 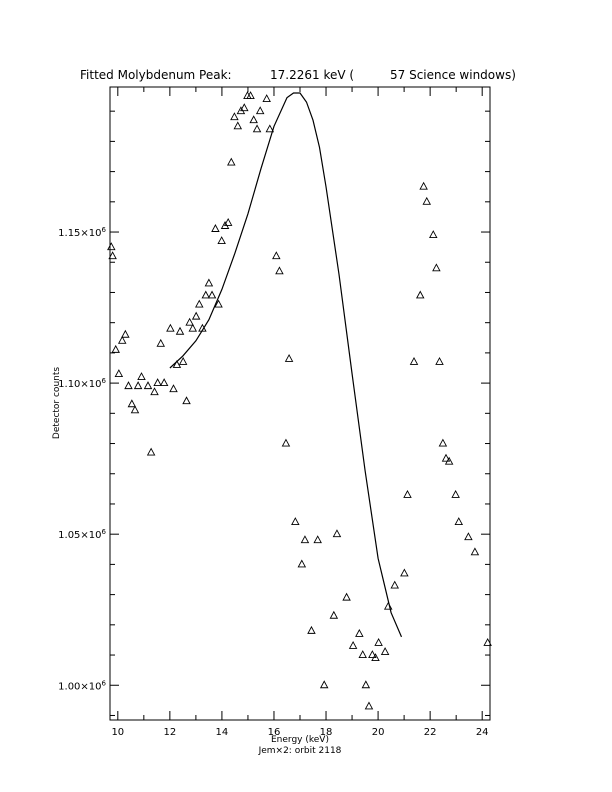 I want to click on x-tick-label: 14, so click(x=222, y=732).